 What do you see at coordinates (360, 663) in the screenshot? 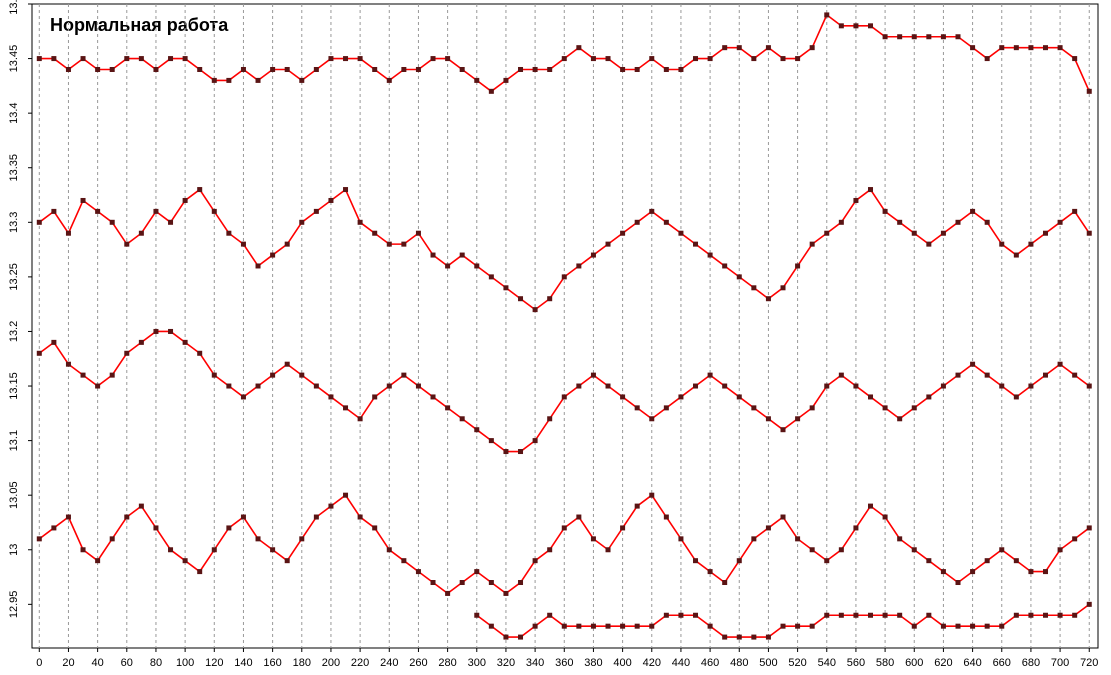
I see `x-tick-label: 220` at bounding box center [360, 663].